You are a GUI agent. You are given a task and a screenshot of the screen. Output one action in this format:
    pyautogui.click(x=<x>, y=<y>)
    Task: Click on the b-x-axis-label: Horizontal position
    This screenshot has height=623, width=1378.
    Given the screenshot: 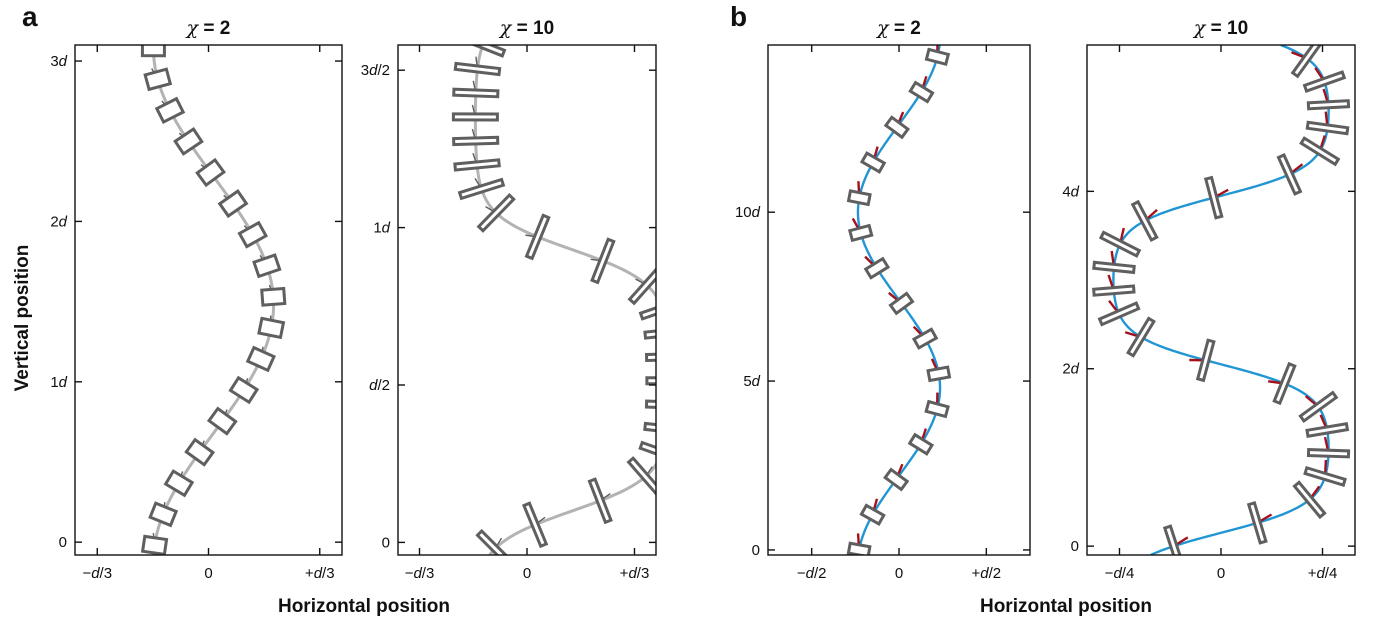 What is the action you would take?
    pyautogui.click(x=1066, y=606)
    